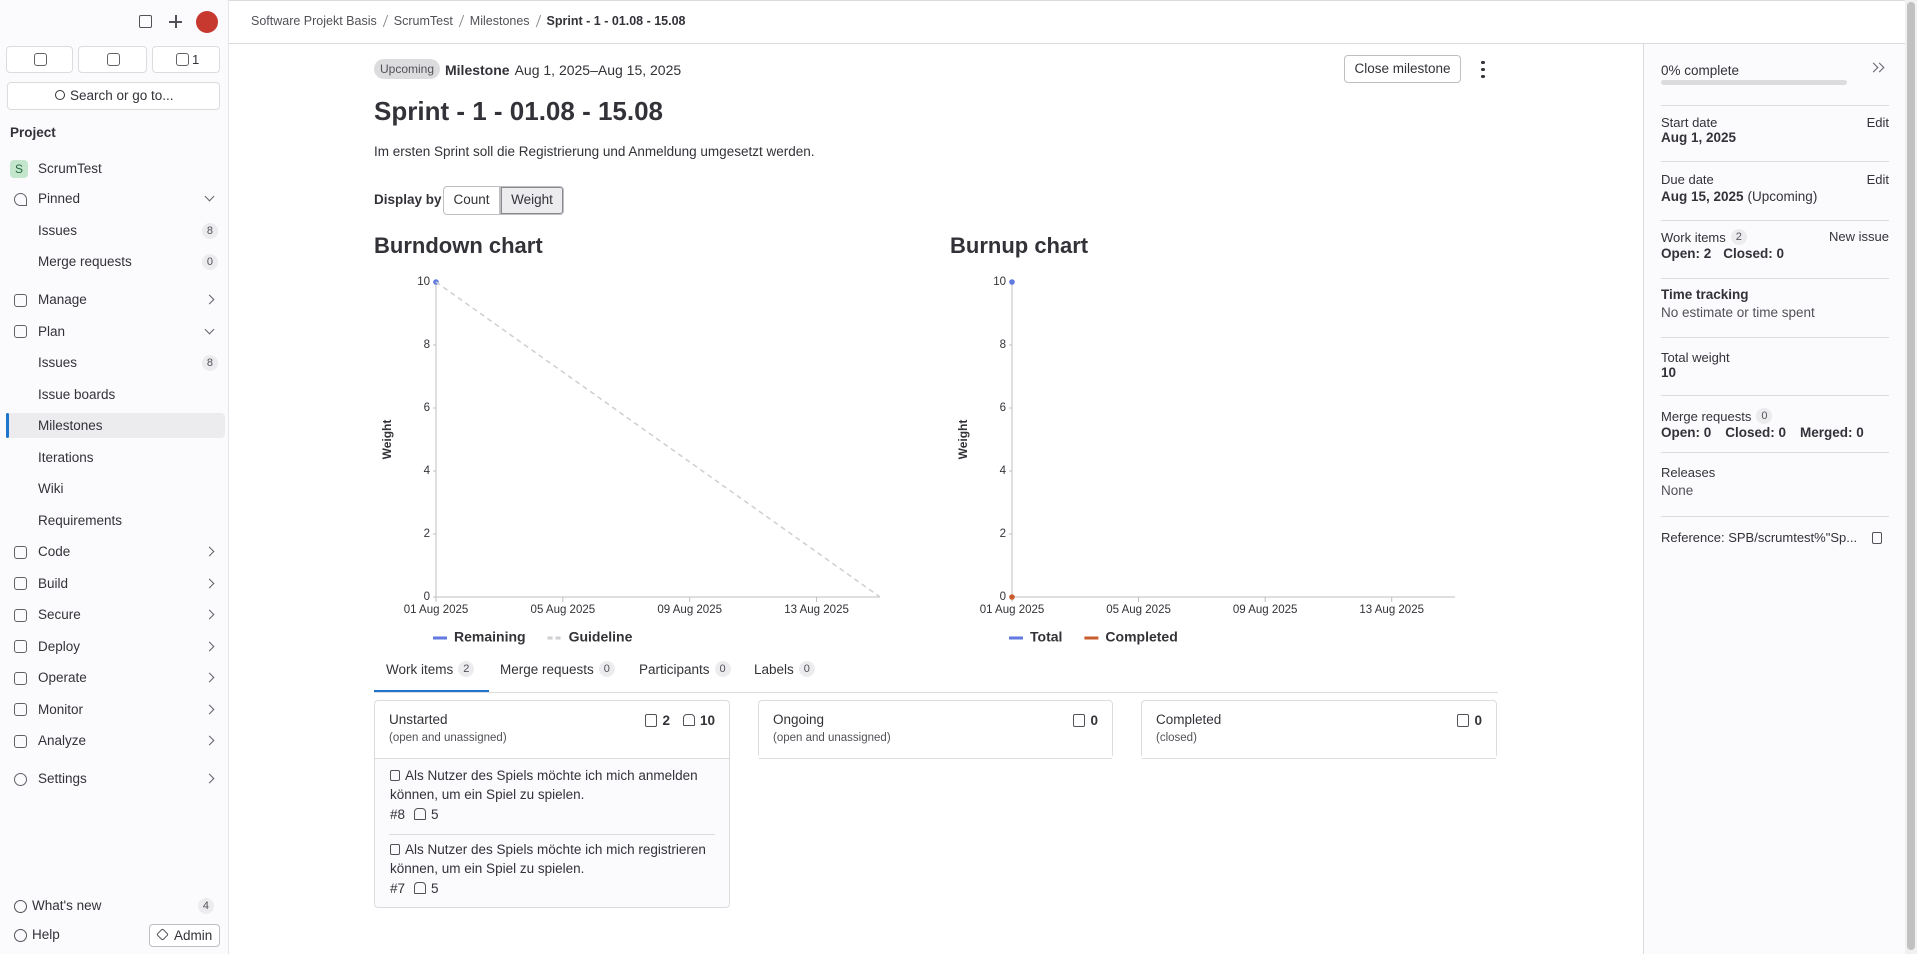 This screenshot has height=954, width=1917. What do you see at coordinates (59, 614) in the screenshot?
I see `nav-item: Secure` at bounding box center [59, 614].